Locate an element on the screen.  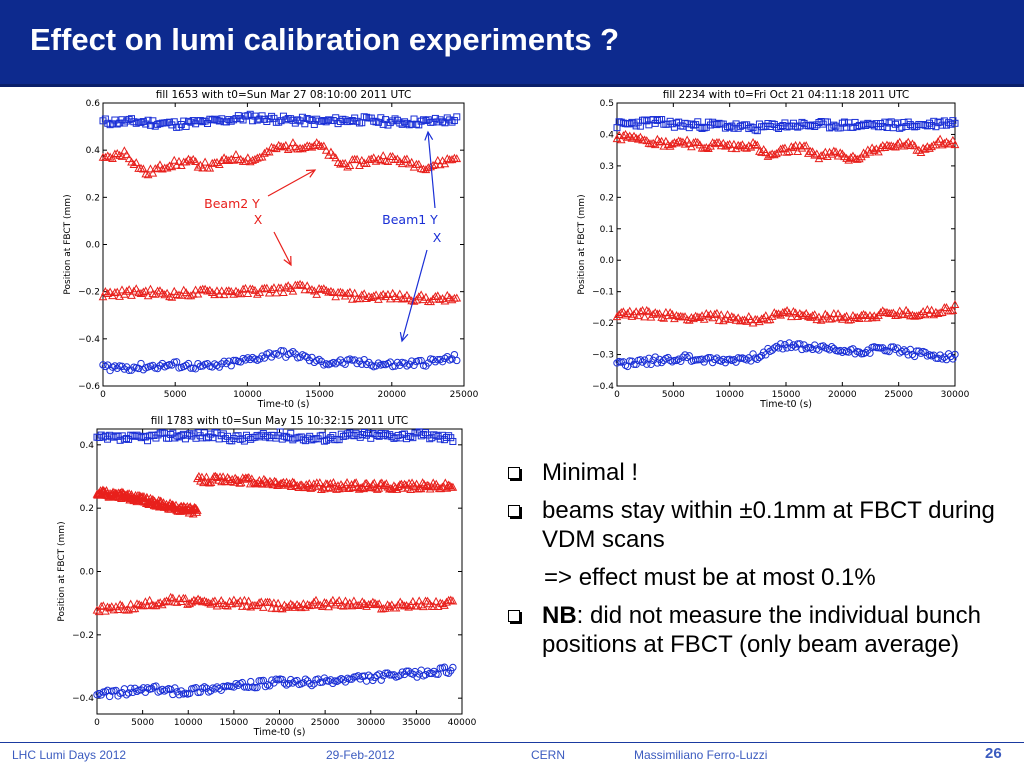
x-tick-label: 5000 is located at coordinates (673, 395).